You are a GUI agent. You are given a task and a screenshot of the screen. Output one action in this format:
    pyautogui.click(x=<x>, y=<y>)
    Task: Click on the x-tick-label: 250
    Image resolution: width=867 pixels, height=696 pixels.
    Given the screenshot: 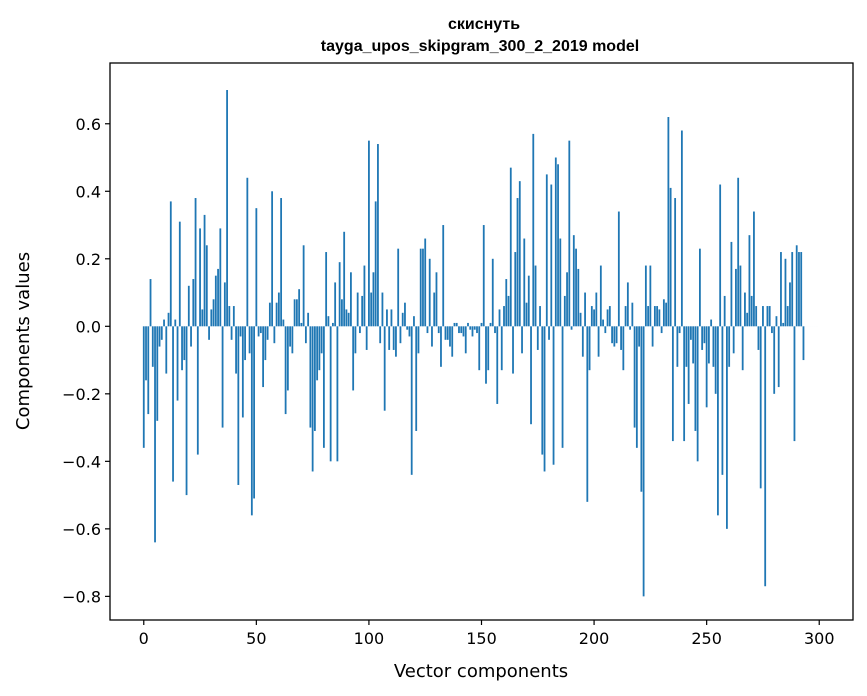 What is the action you would take?
    pyautogui.click(x=706, y=638)
    